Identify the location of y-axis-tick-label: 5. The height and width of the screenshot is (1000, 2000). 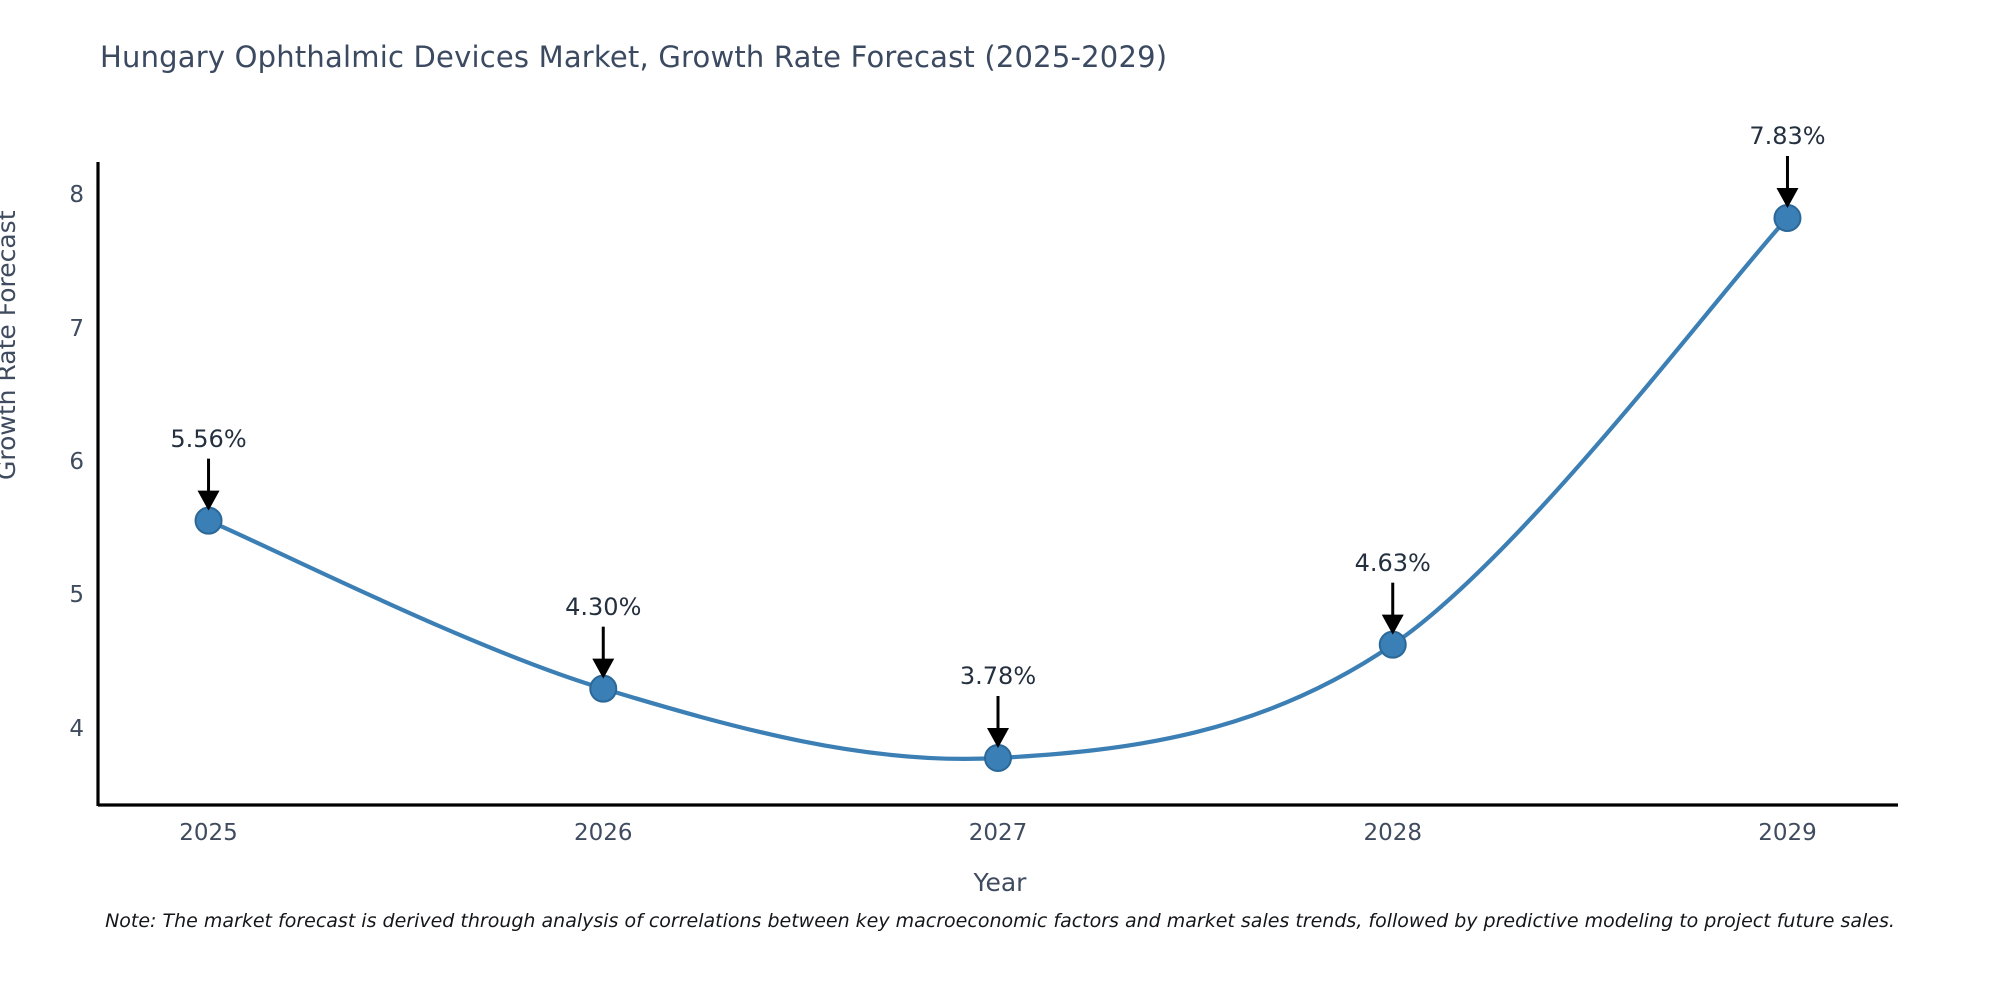
(76, 595).